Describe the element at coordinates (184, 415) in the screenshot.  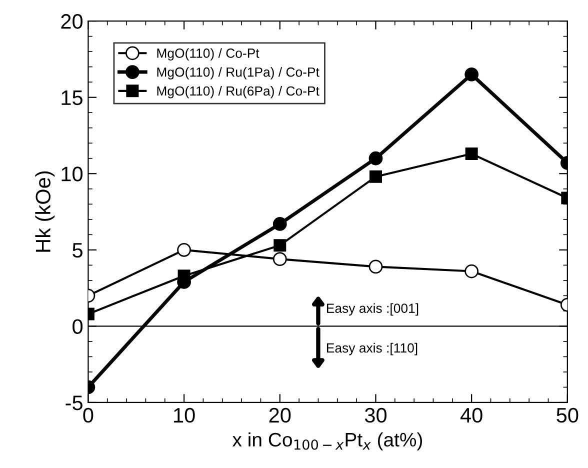
I see `x-tick-label: 10` at that location.